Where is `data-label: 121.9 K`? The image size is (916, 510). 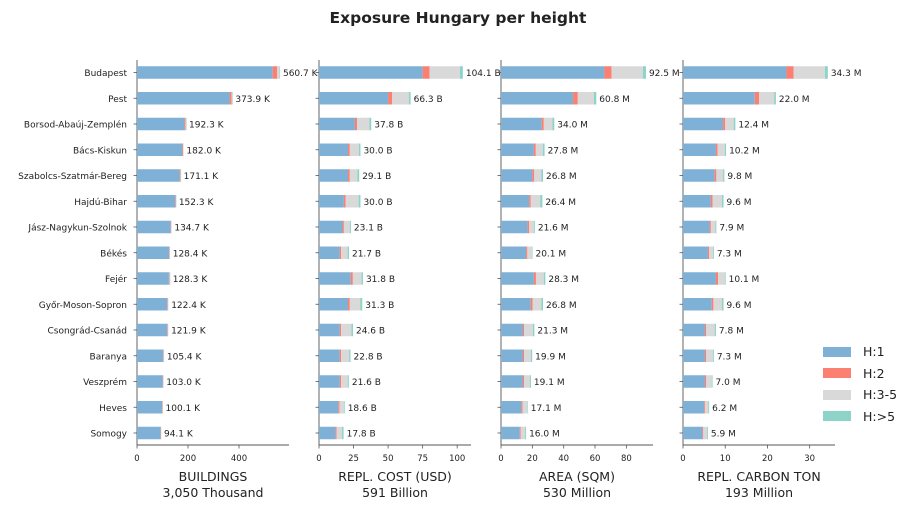
data-label: 121.9 K is located at coordinates (189, 332).